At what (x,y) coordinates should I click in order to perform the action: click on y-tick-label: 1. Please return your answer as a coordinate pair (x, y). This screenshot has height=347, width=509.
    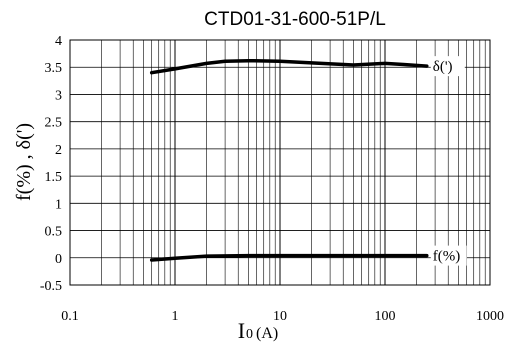
    Looking at the image, I should click on (58, 204).